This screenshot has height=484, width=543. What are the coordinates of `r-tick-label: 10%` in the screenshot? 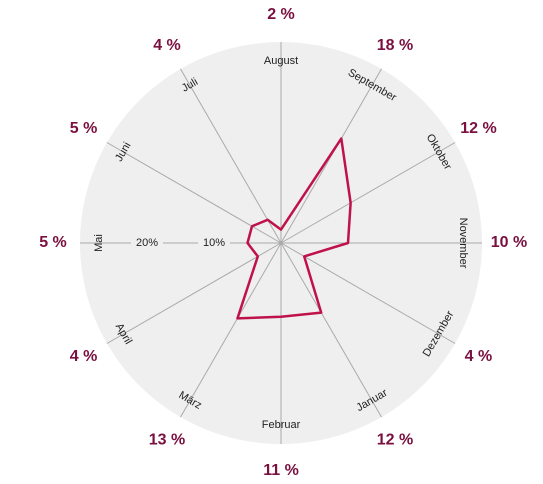 It's located at (214, 243).